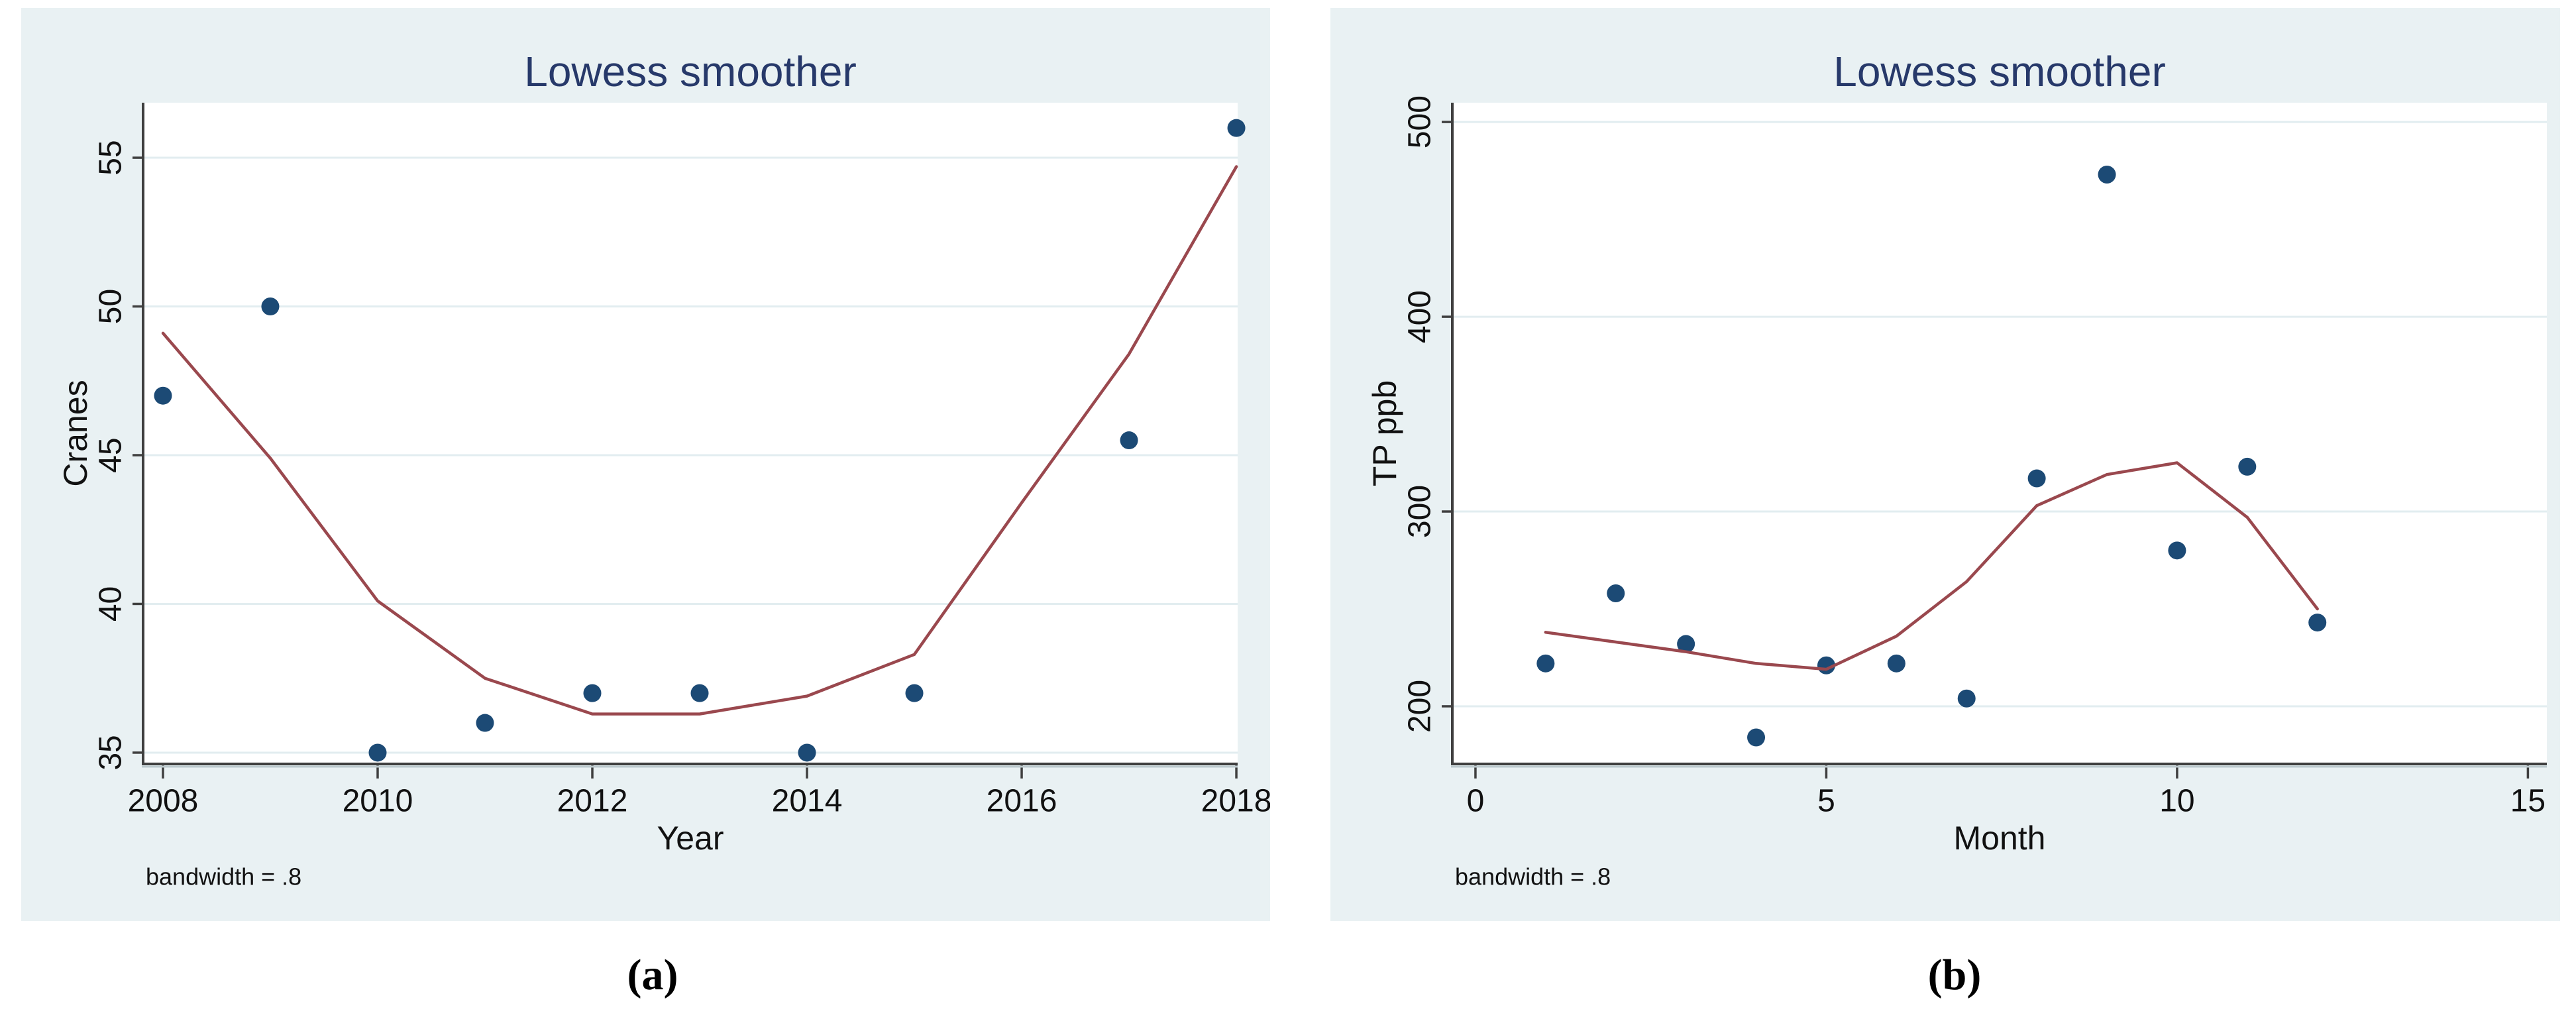  I want to click on x-tick-label: 2008, so click(163, 802).